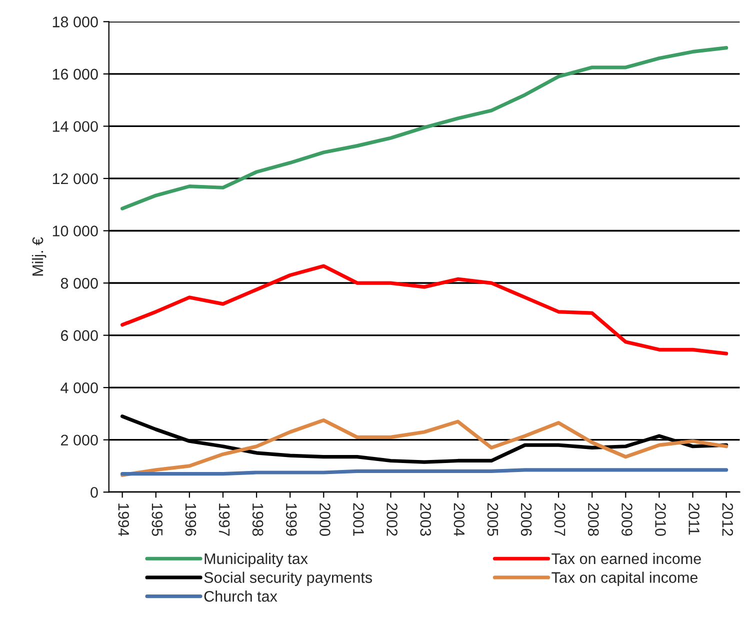 The image size is (751, 619). What do you see at coordinates (291, 520) in the screenshot?
I see `x-tick-label: 1999` at bounding box center [291, 520].